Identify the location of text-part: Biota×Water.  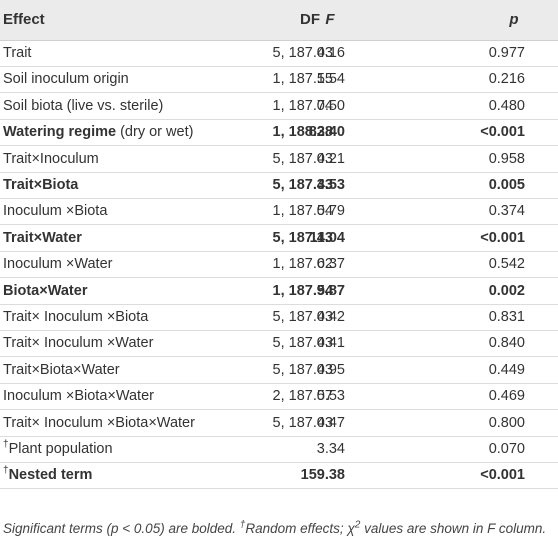
(45, 290).